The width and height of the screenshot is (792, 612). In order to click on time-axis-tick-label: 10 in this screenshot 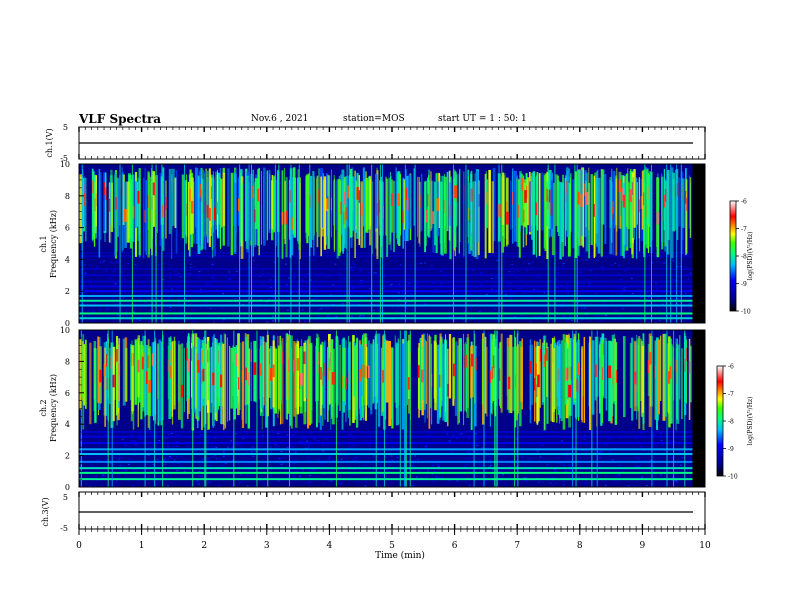, I will do `click(705, 546)`.